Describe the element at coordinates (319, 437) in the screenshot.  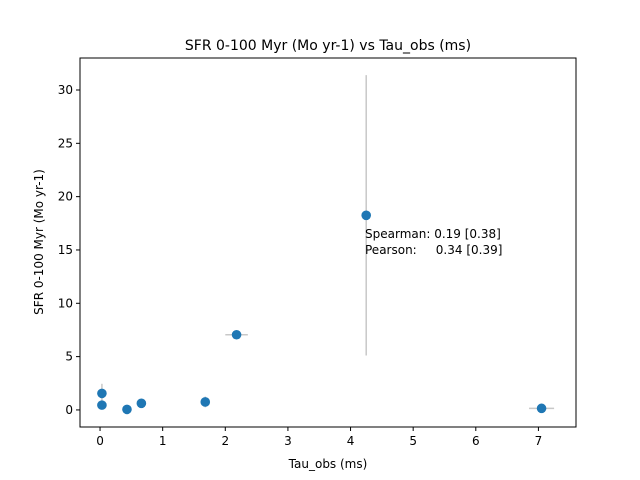
I see `x-axis-ticks: 0 1 2 3 4 5 6 7` at that location.